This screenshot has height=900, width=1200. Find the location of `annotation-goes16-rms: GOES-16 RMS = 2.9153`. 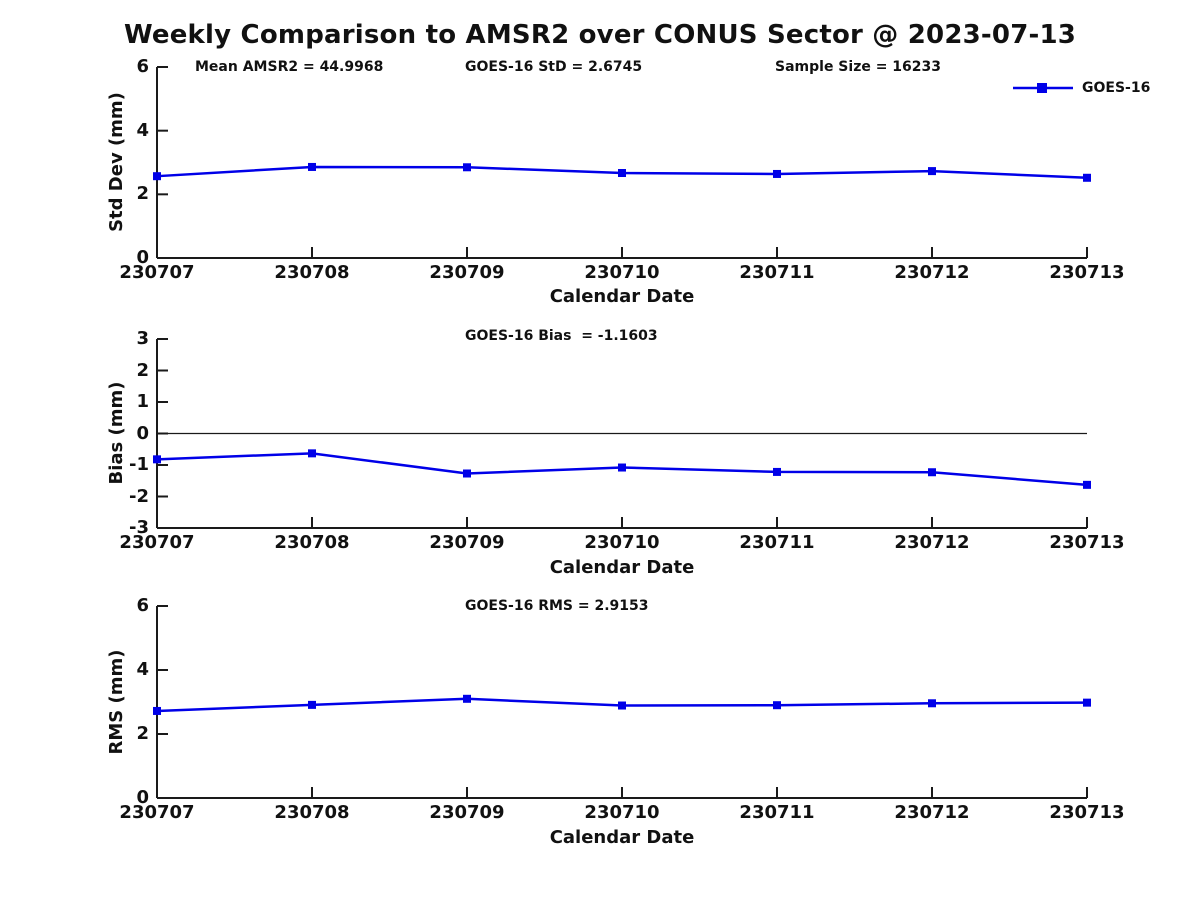

annotation-goes16-rms: GOES-16 RMS = 2.9153 is located at coordinates (557, 606).